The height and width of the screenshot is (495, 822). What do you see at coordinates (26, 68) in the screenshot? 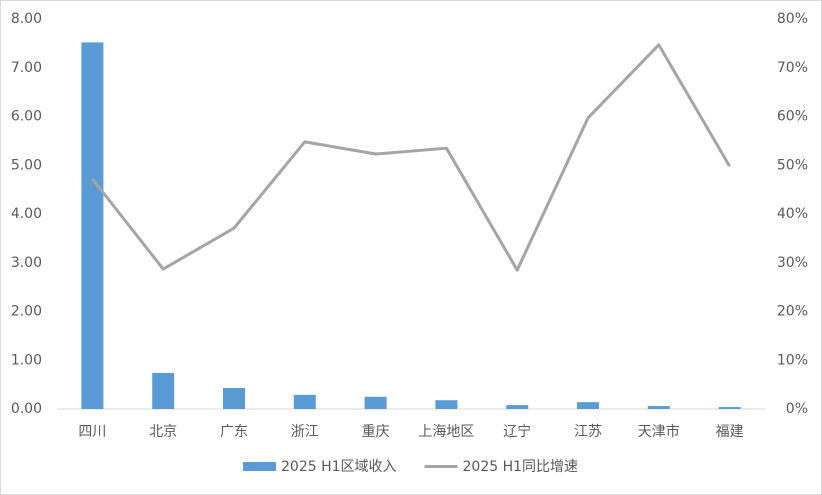
I see `y-tick-label: 7.00` at bounding box center [26, 68].